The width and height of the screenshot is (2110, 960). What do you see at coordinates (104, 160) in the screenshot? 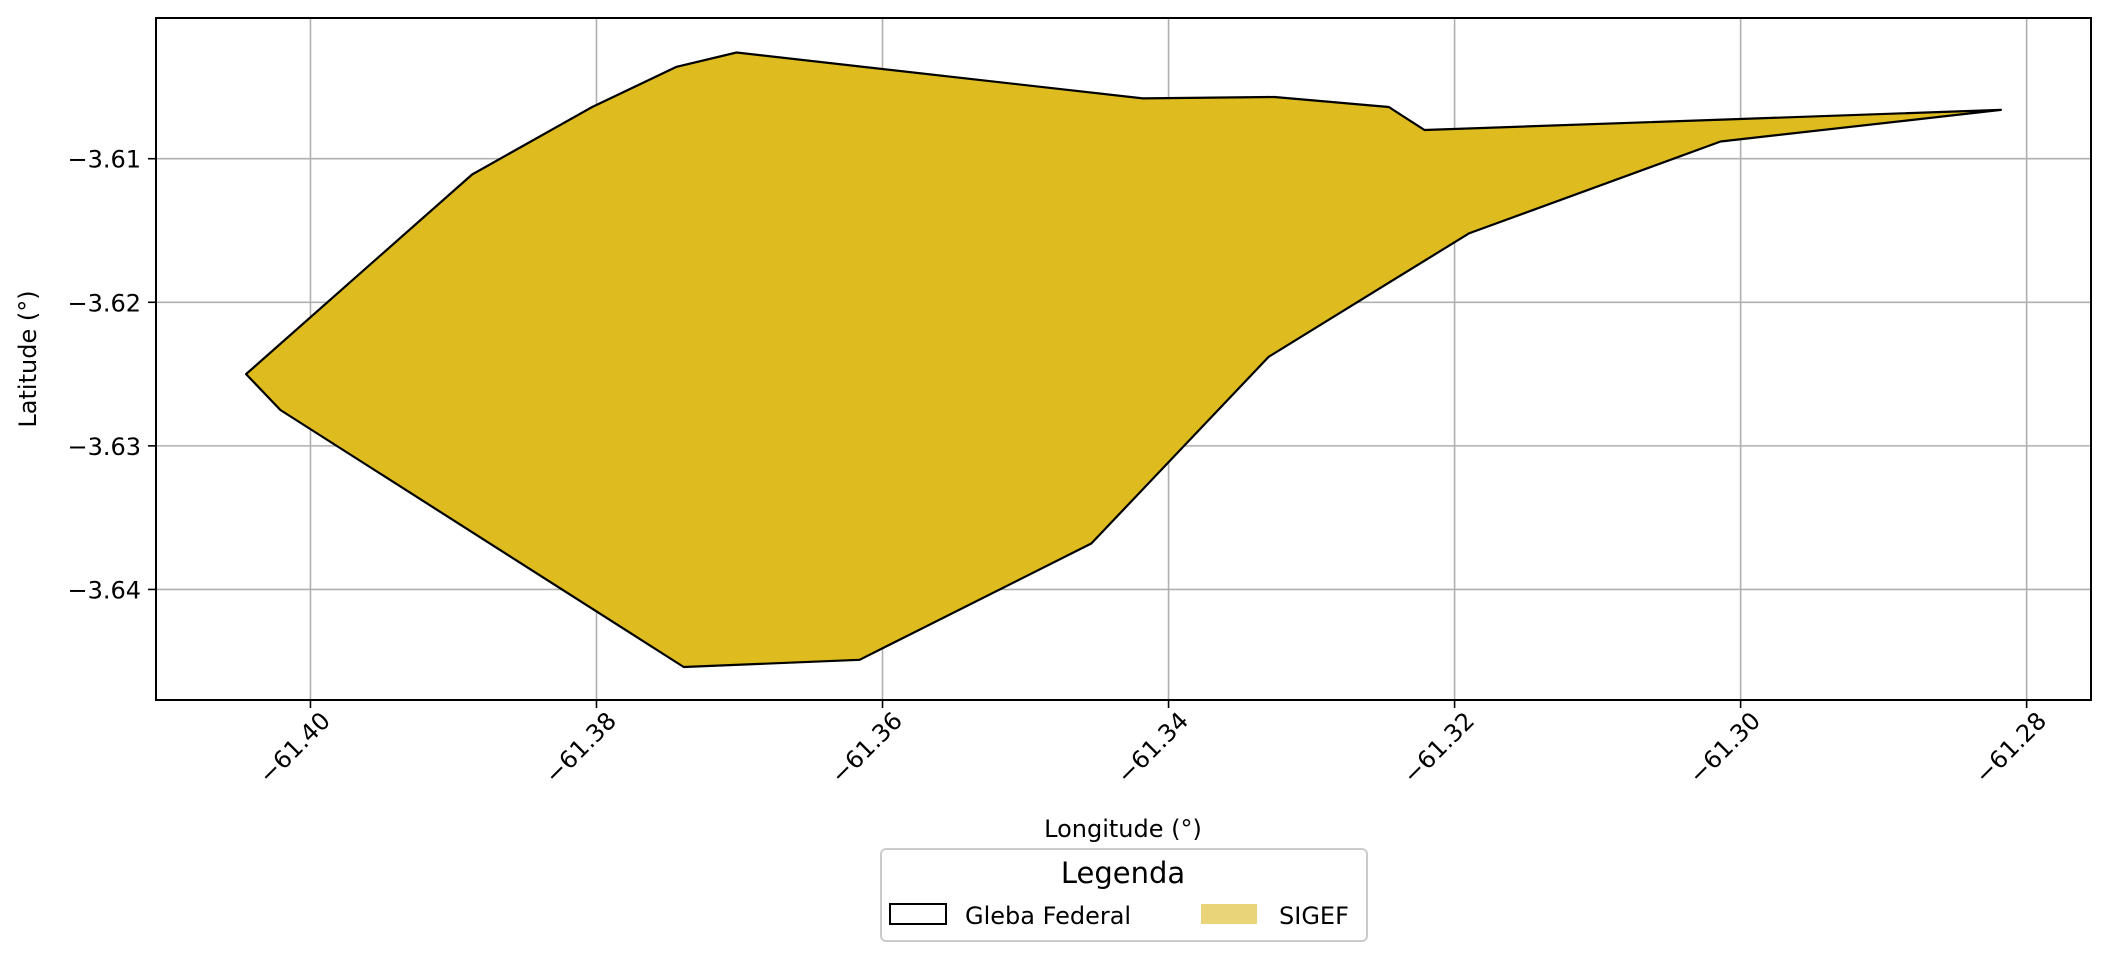
I see `y-tick-label-0: −3.61` at bounding box center [104, 160].